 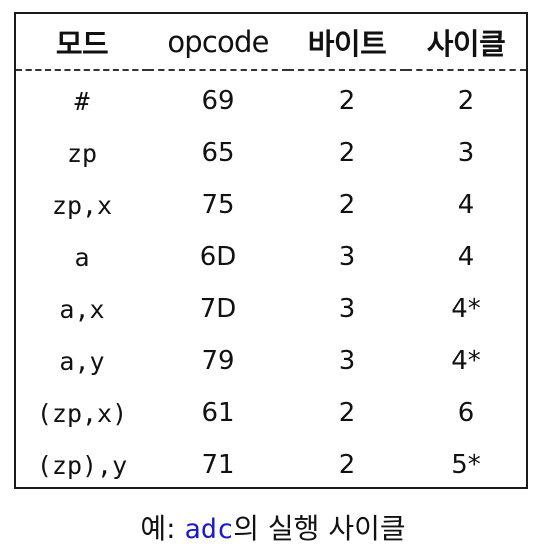 I want to click on caption-prefix: 예:, so click(x=162, y=528).